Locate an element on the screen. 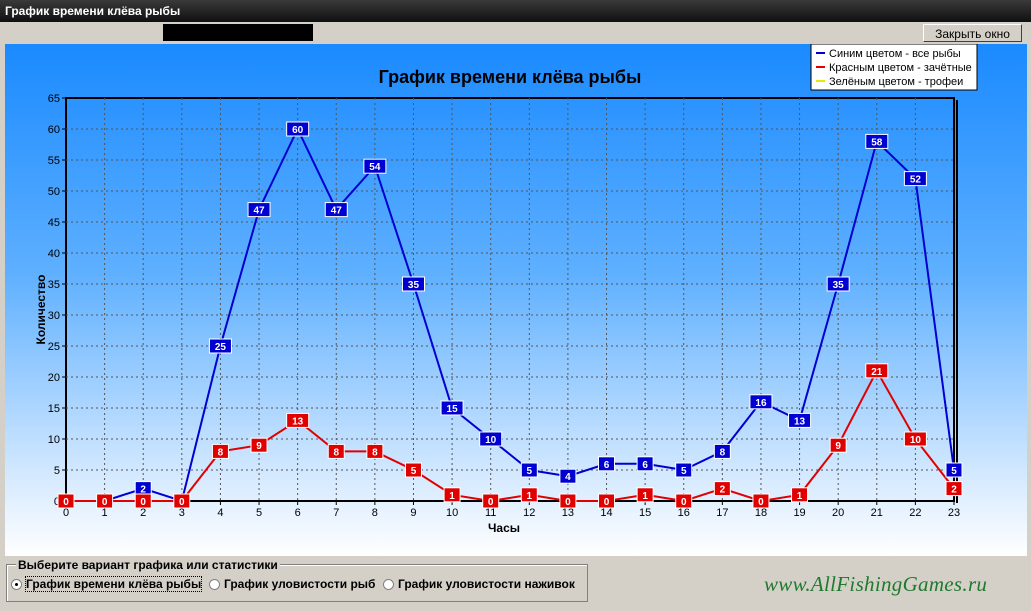 This screenshot has width=1031, height=611. data-label-0: 16 is located at coordinates (761, 403).